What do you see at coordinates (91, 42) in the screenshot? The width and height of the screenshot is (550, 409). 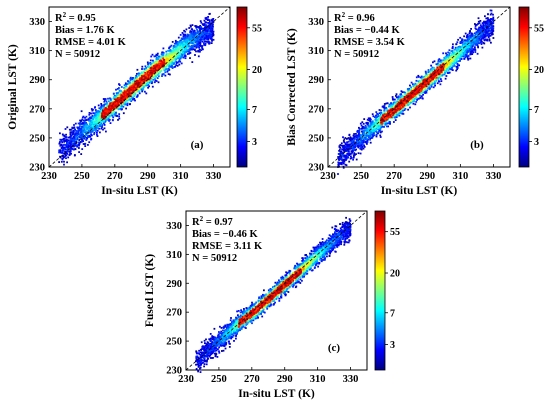 I see `stat-line: RMSE = 4.01 K` at bounding box center [91, 42].